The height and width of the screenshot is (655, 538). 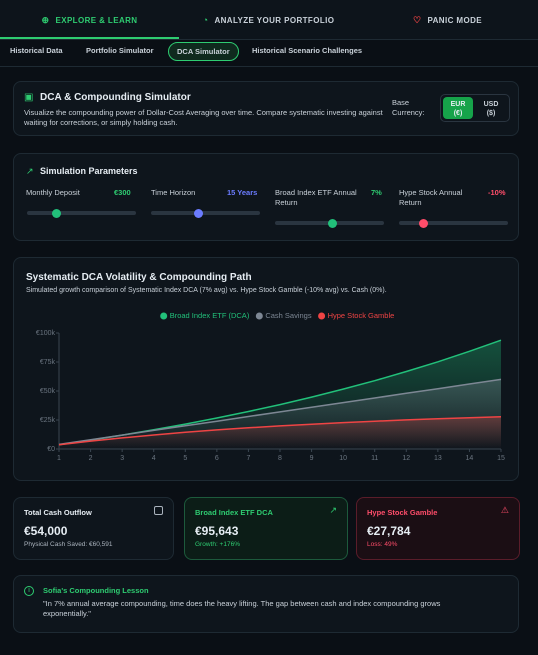 What do you see at coordinates (91, 458) in the screenshot?
I see `x-tick-label: 2` at bounding box center [91, 458].